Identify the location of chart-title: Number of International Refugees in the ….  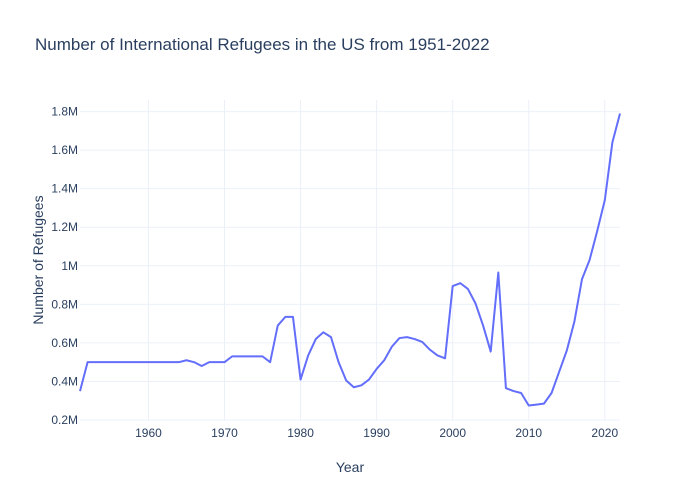
(262, 44).